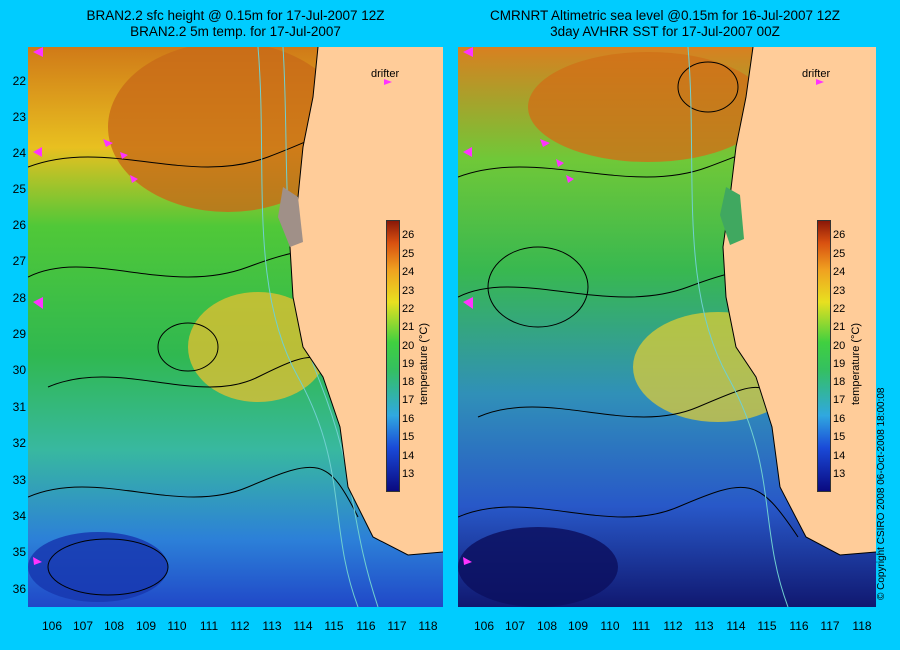 The height and width of the screenshot is (650, 900). Describe the element at coordinates (19, 261) in the screenshot. I see `lat-label: 27` at that location.